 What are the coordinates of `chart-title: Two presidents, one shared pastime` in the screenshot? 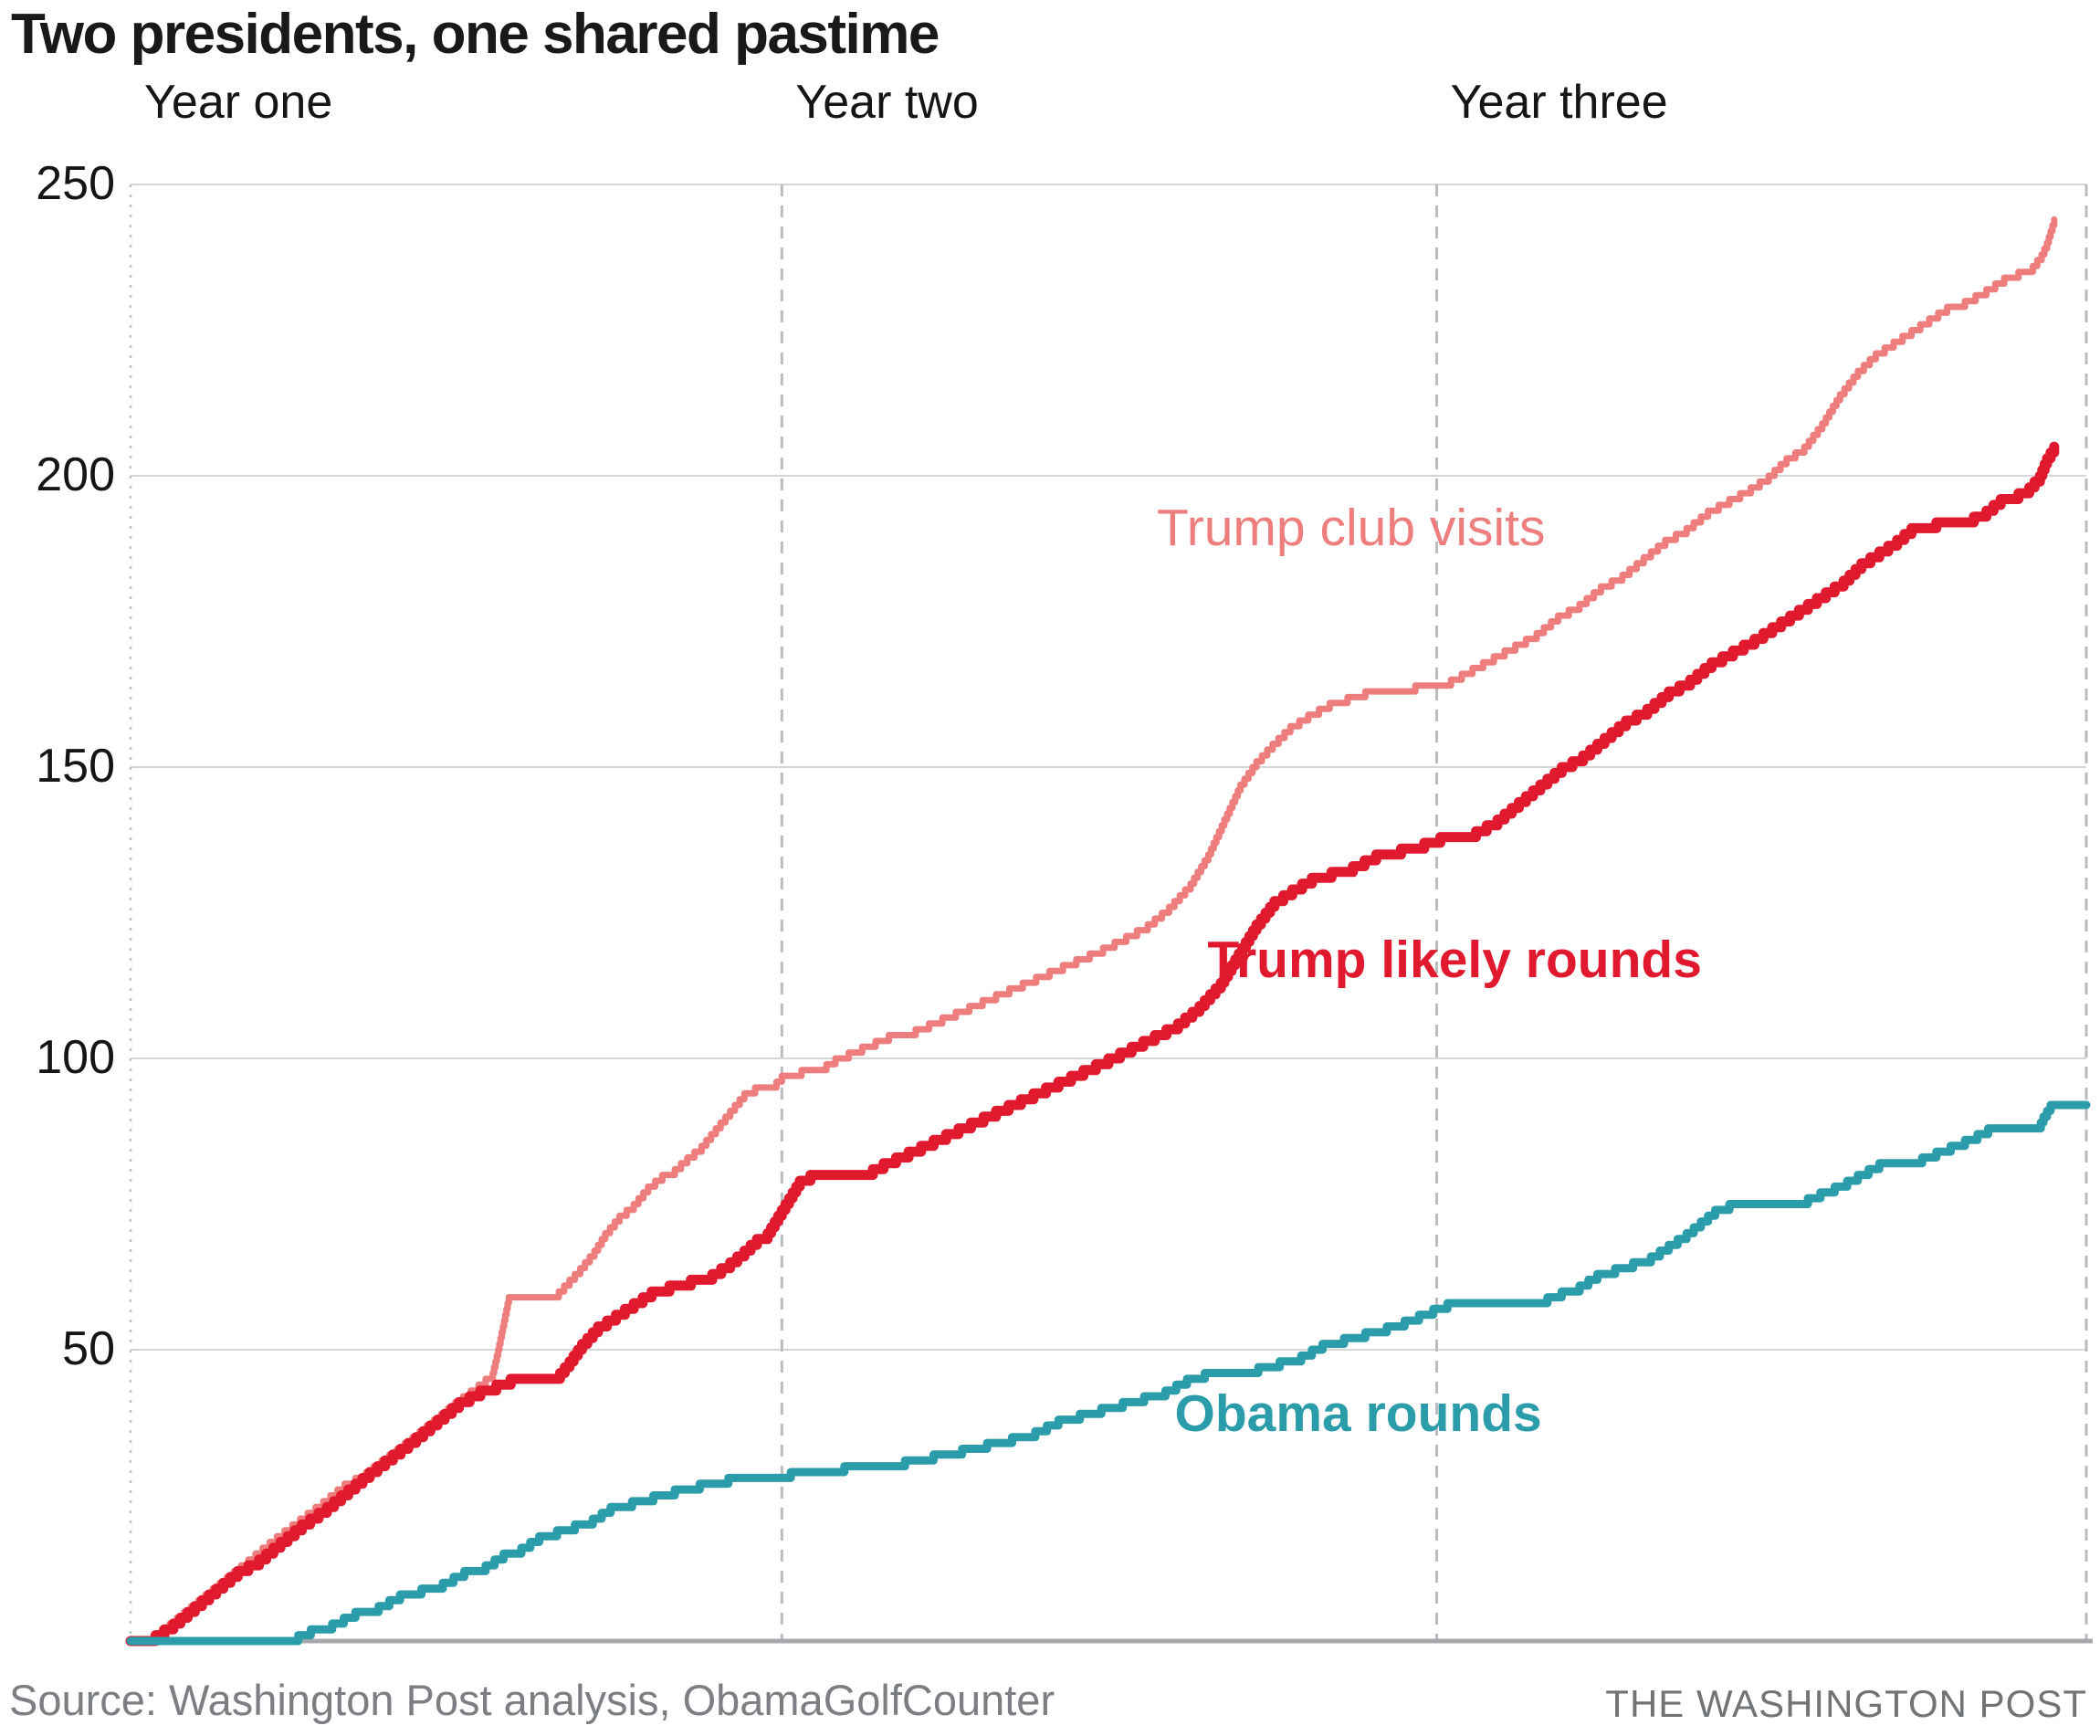 It's located at (475, 34).